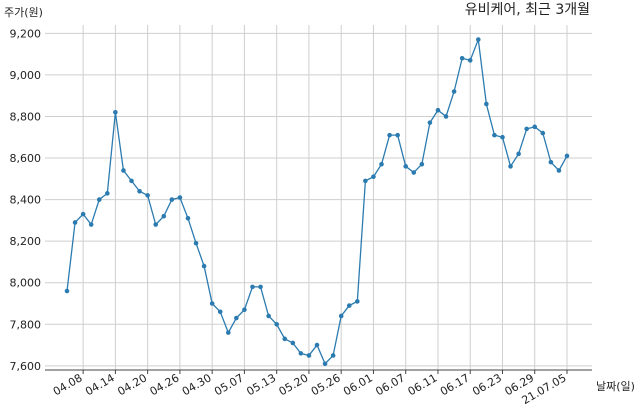 This screenshot has width=640, height=419. What do you see at coordinates (26, 116) in the screenshot?
I see `y-tick-label: 8,800` at bounding box center [26, 116].